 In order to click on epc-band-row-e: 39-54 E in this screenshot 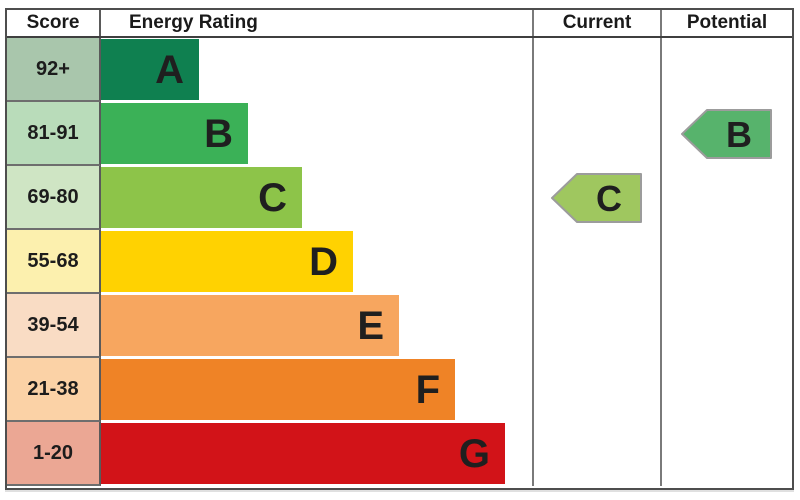, I will do `click(399, 326)`.